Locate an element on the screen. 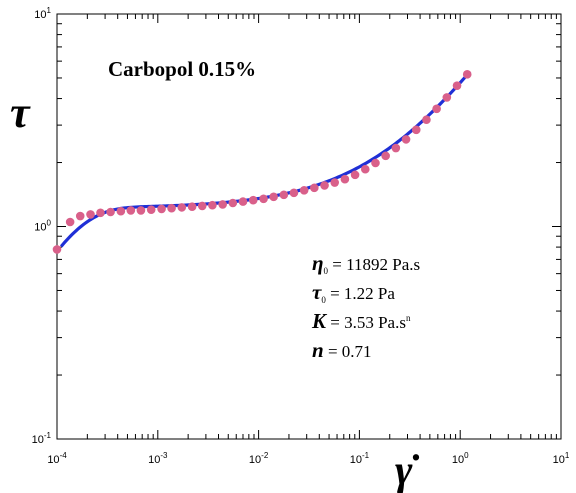 This screenshot has width=576, height=493. x-tick-label: 10¹ is located at coordinates (561, 458).